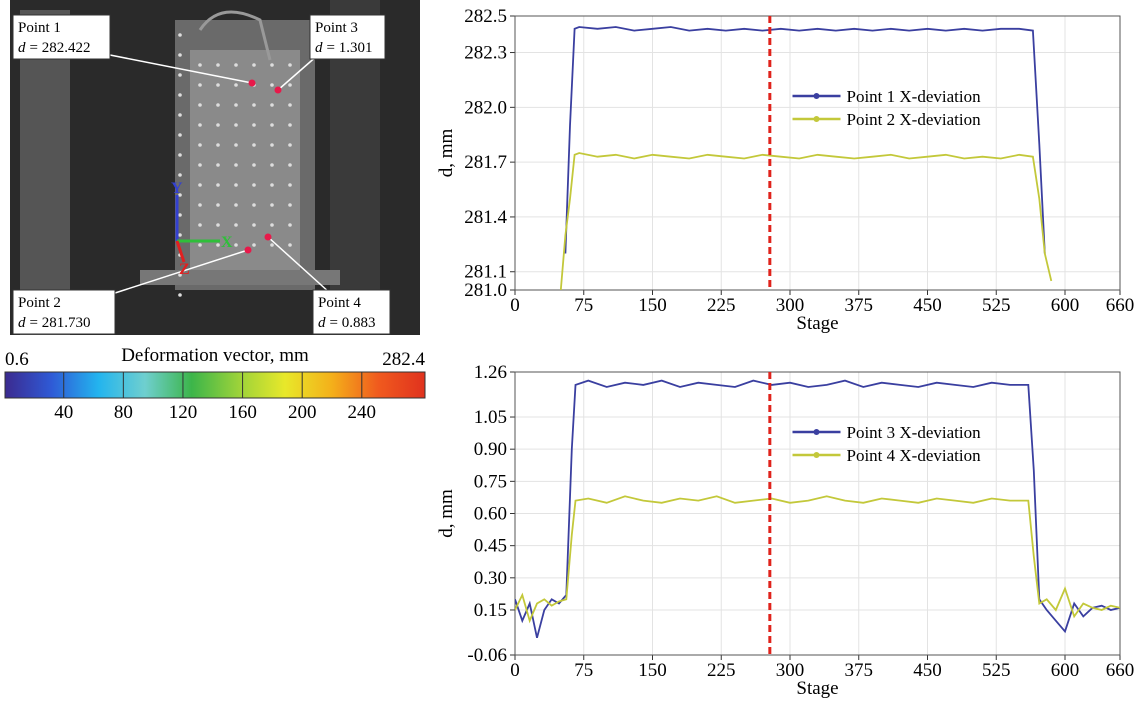 The height and width of the screenshot is (718, 1147). I want to click on y-axis-label: d, mm, so click(446, 513).